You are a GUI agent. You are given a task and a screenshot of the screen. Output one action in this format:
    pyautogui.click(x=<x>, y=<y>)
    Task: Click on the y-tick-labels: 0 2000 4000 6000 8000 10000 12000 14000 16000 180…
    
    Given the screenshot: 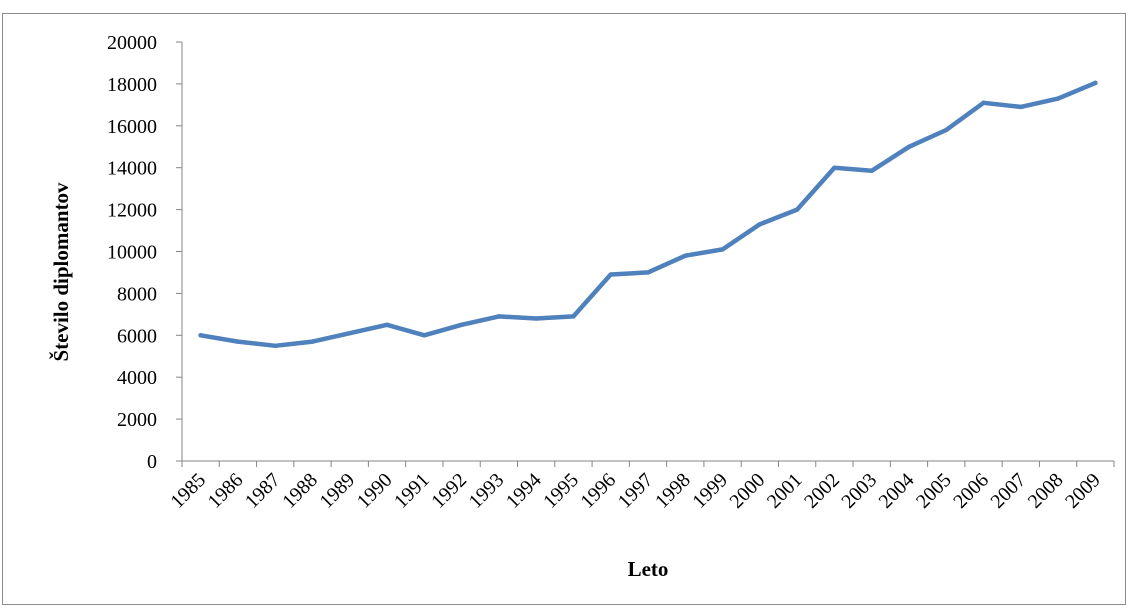 What is the action you would take?
    pyautogui.click(x=132, y=252)
    